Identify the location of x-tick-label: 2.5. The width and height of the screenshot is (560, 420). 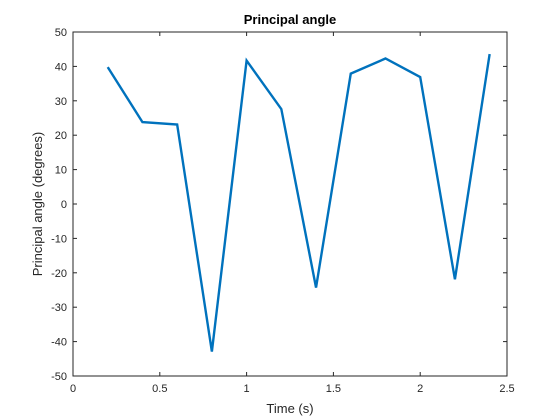
(506, 389).